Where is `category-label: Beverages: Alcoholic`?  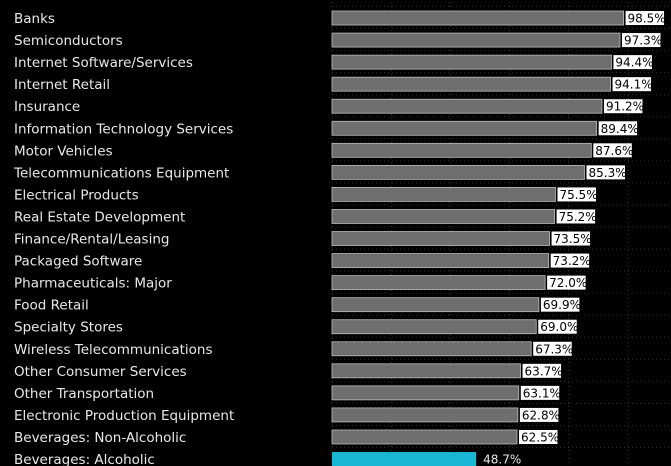
category-label: Beverages: Alcoholic is located at coordinates (84, 459).